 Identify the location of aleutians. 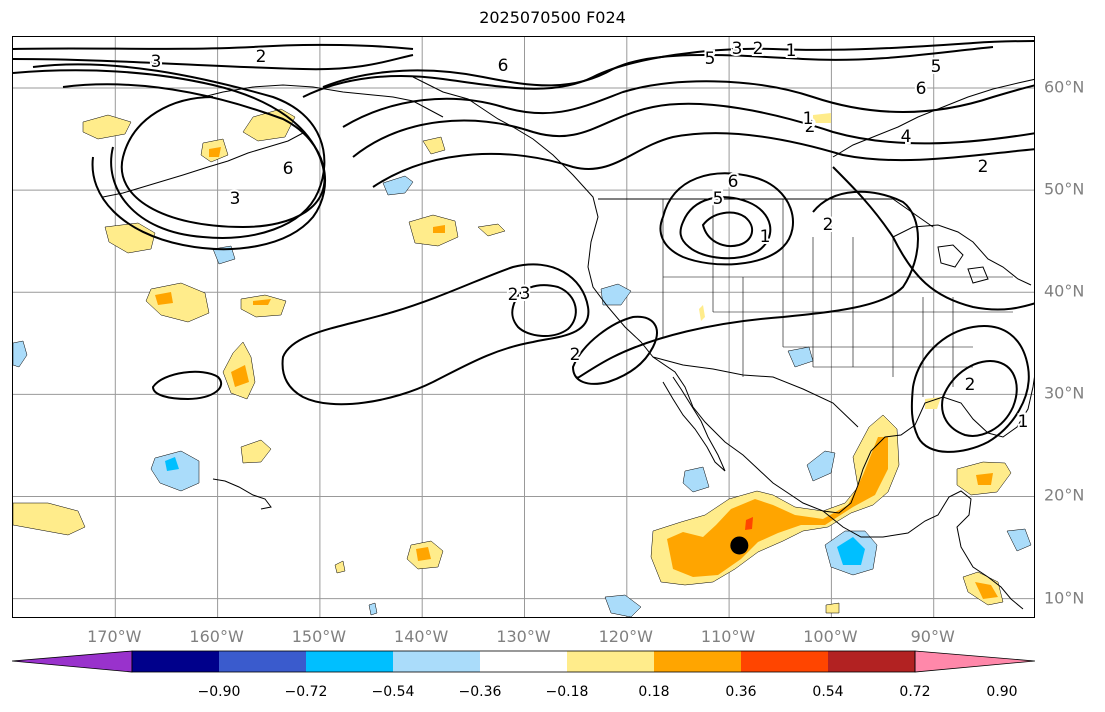
(203, 165).